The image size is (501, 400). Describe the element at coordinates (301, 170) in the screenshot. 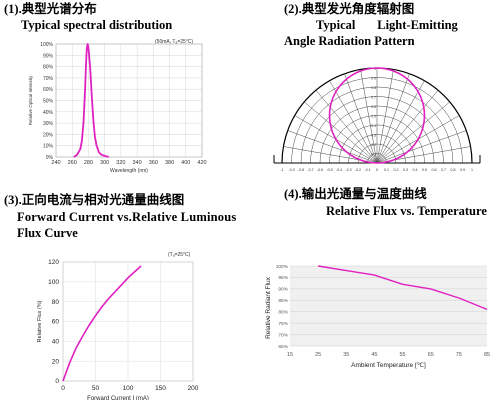

I see `chart2-tick-label: -0.8` at that location.